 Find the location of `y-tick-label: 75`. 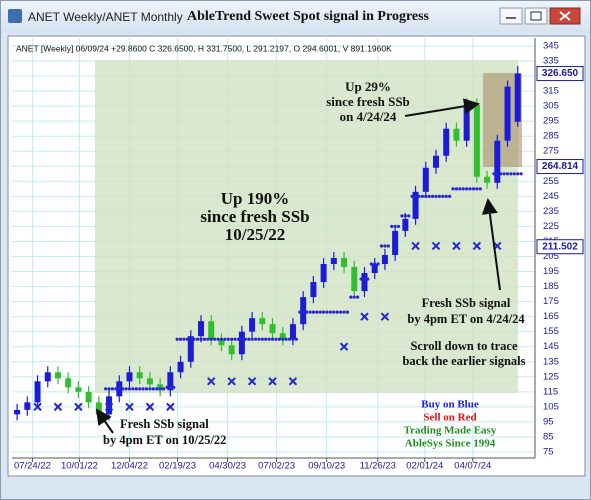

y-tick-label: 75 is located at coordinates (548, 452).